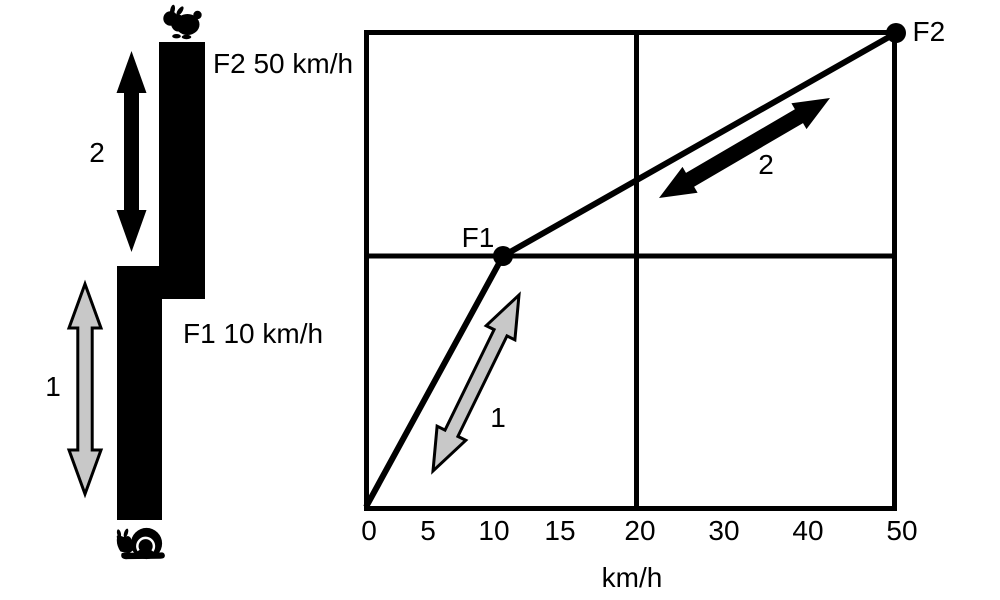  I want to click on svg-text: 15, so click(559, 530).